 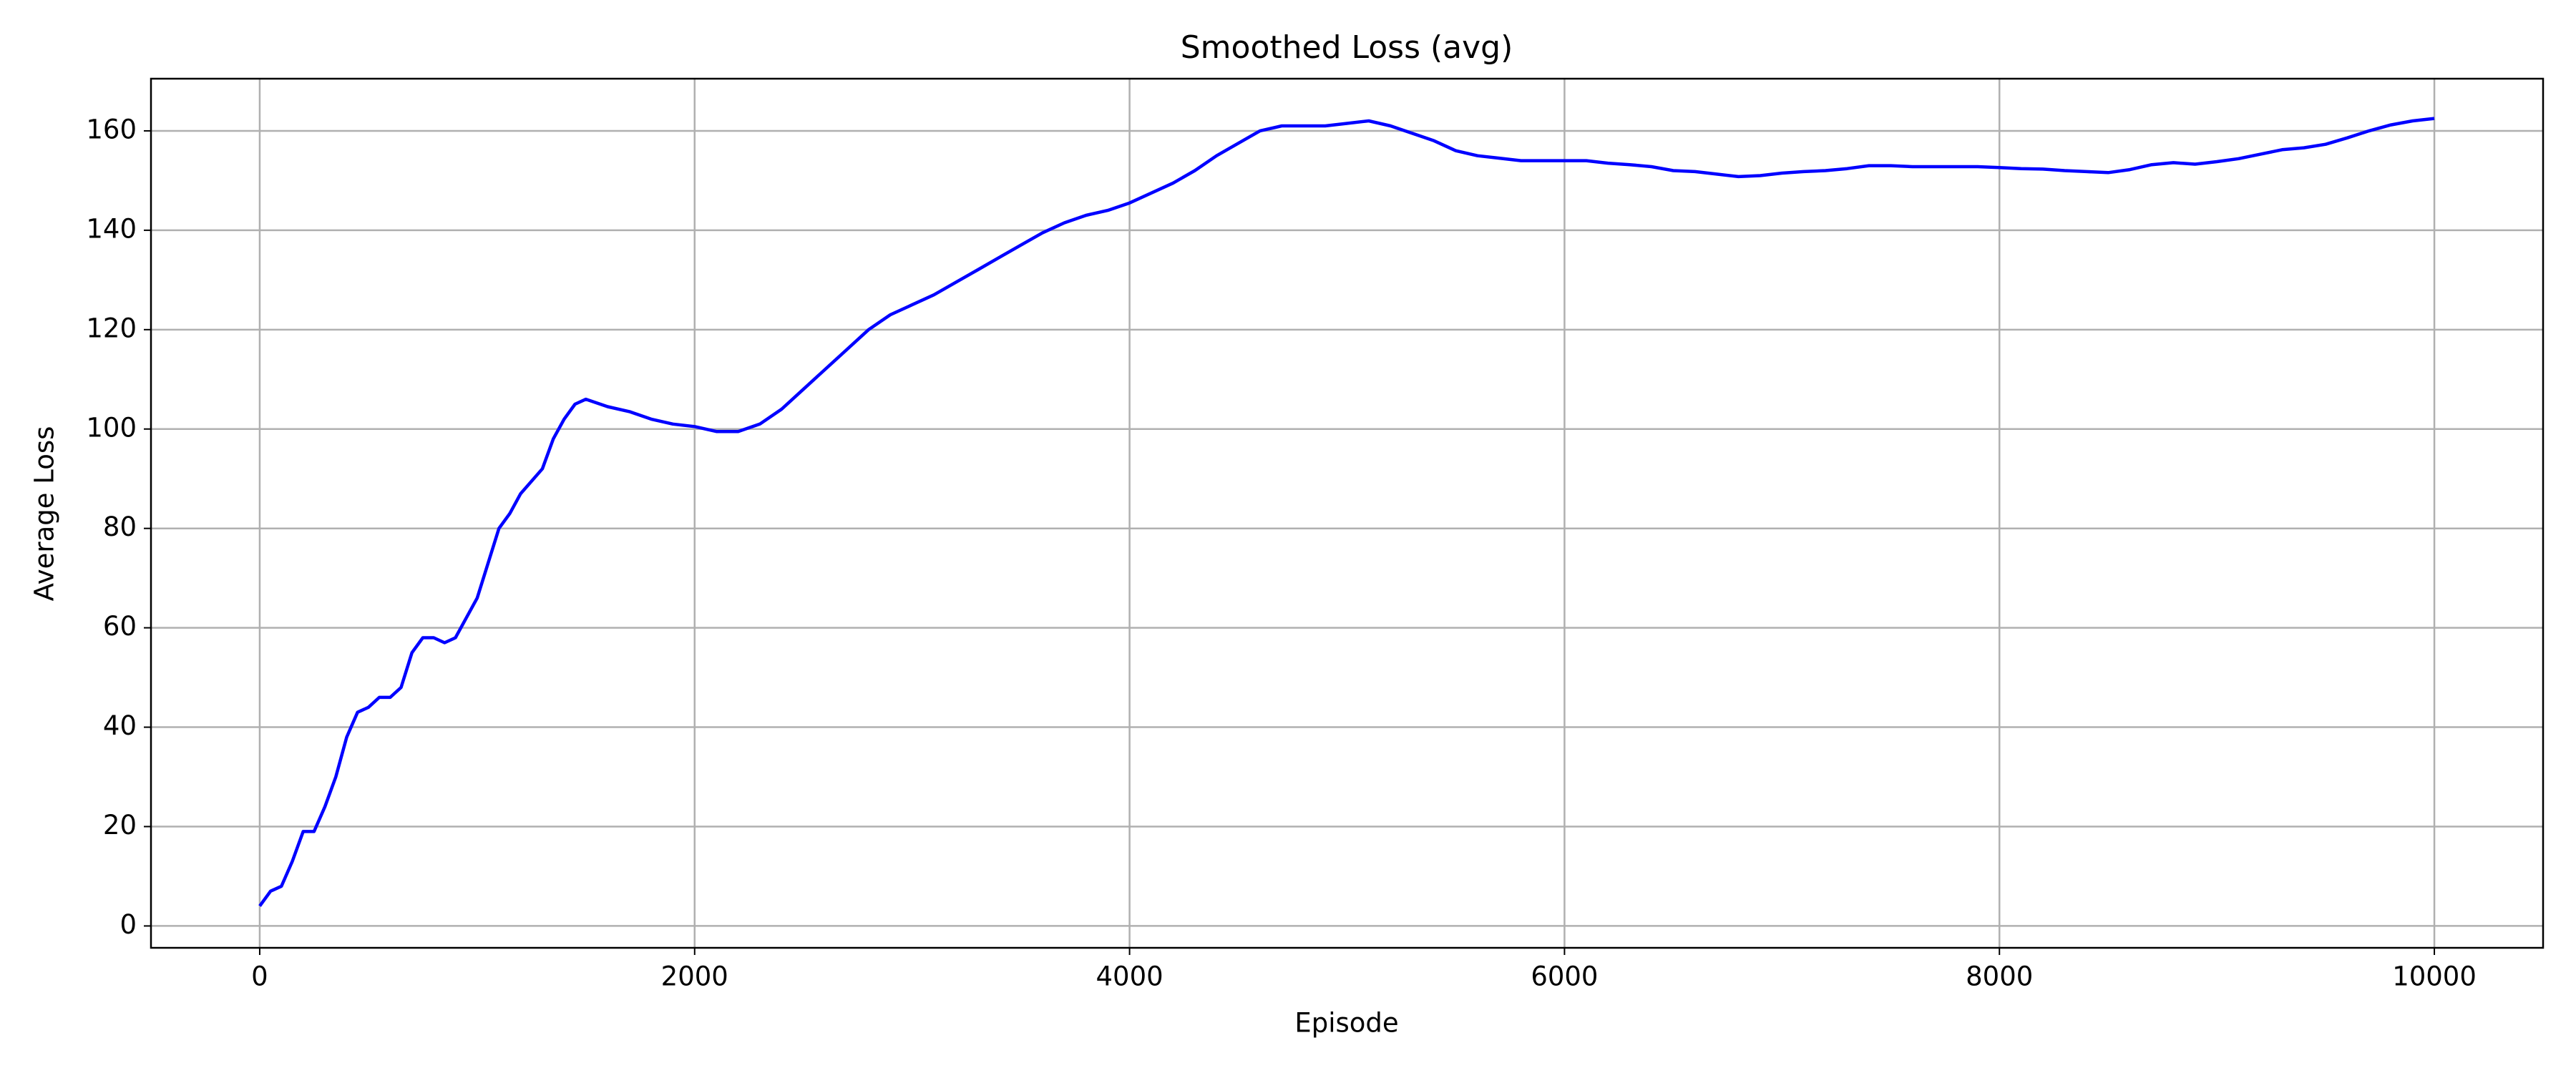 I want to click on y-tick-label: 160, so click(x=111, y=129).